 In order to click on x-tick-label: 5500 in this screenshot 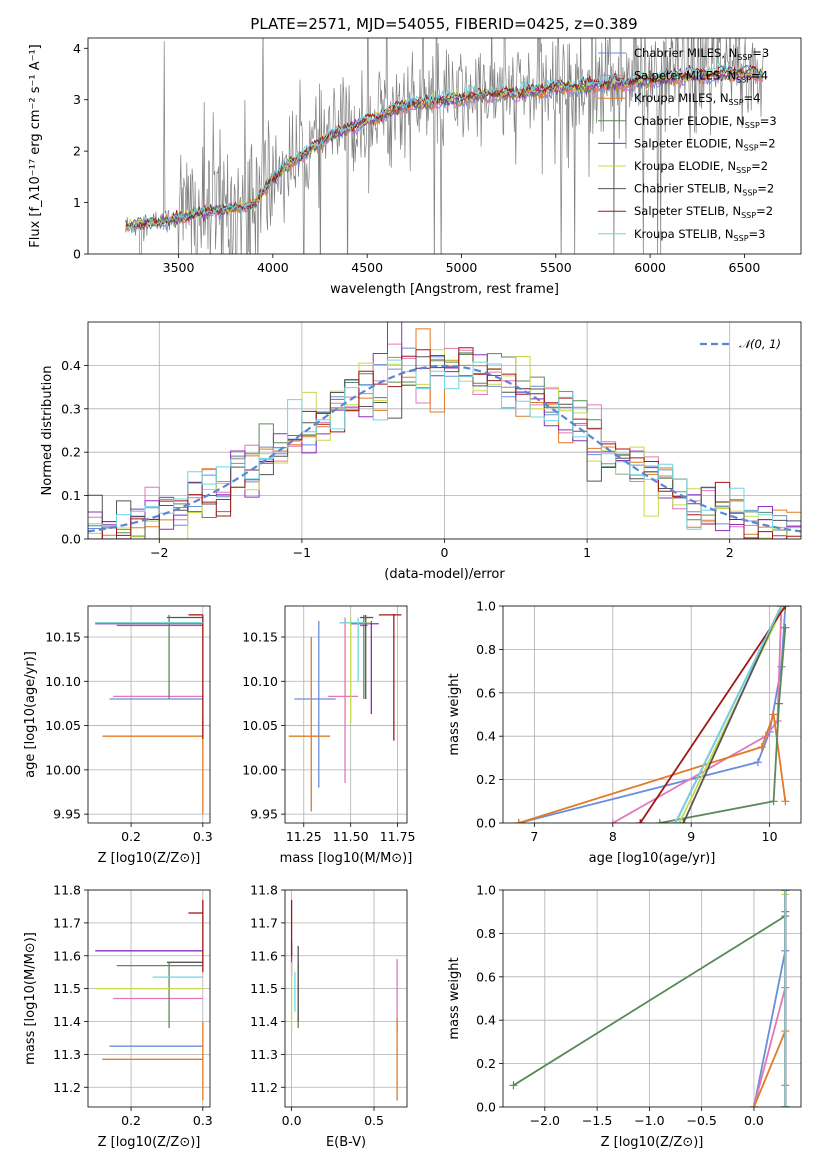, I will do `click(556, 267)`.